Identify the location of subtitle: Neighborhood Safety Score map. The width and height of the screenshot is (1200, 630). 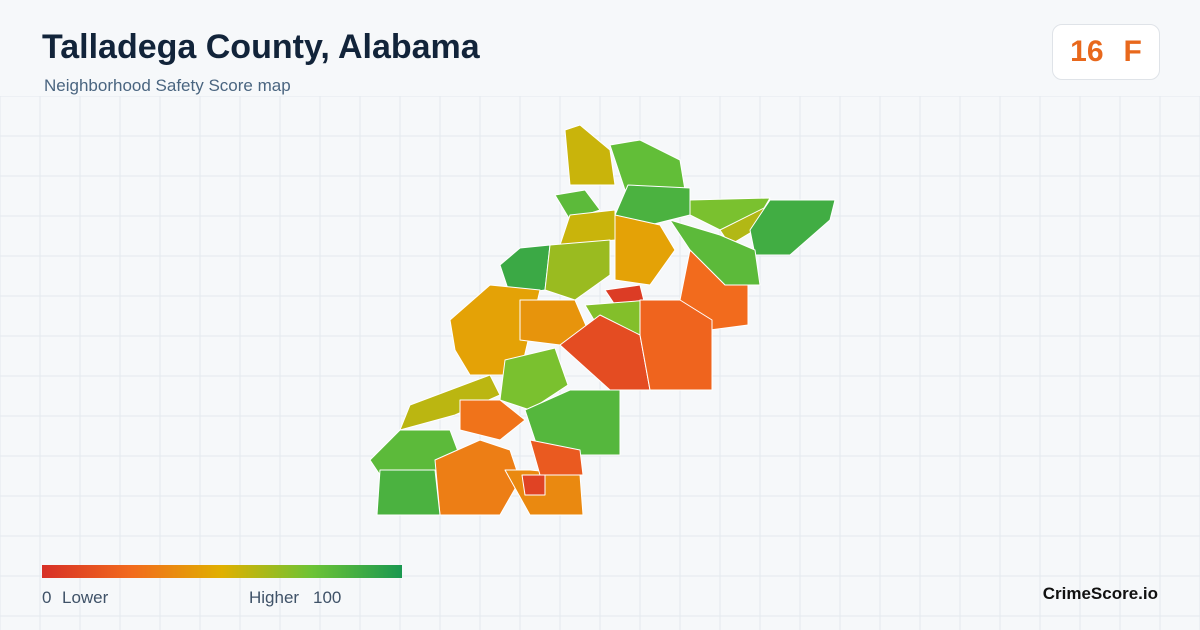
(167, 85).